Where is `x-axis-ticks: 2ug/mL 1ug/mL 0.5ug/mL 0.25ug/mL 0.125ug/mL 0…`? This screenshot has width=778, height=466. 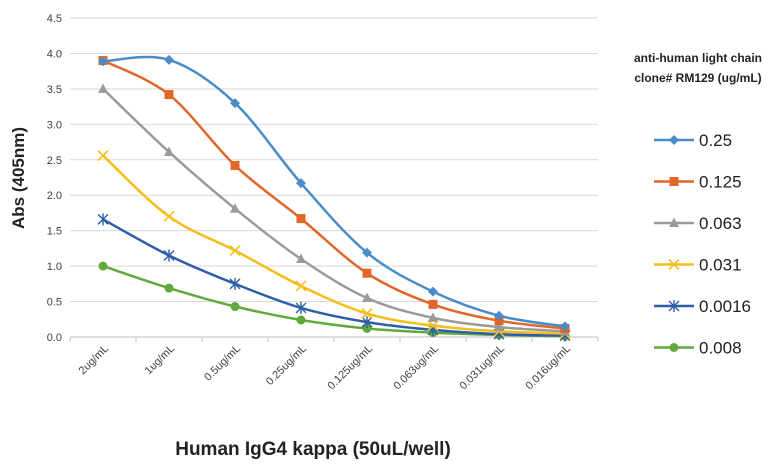 x-axis-ticks: 2ug/mL 1ug/mL 0.5ug/mL 0.25ug/mL 0.125ug/mL 0… is located at coordinates (334, 365).